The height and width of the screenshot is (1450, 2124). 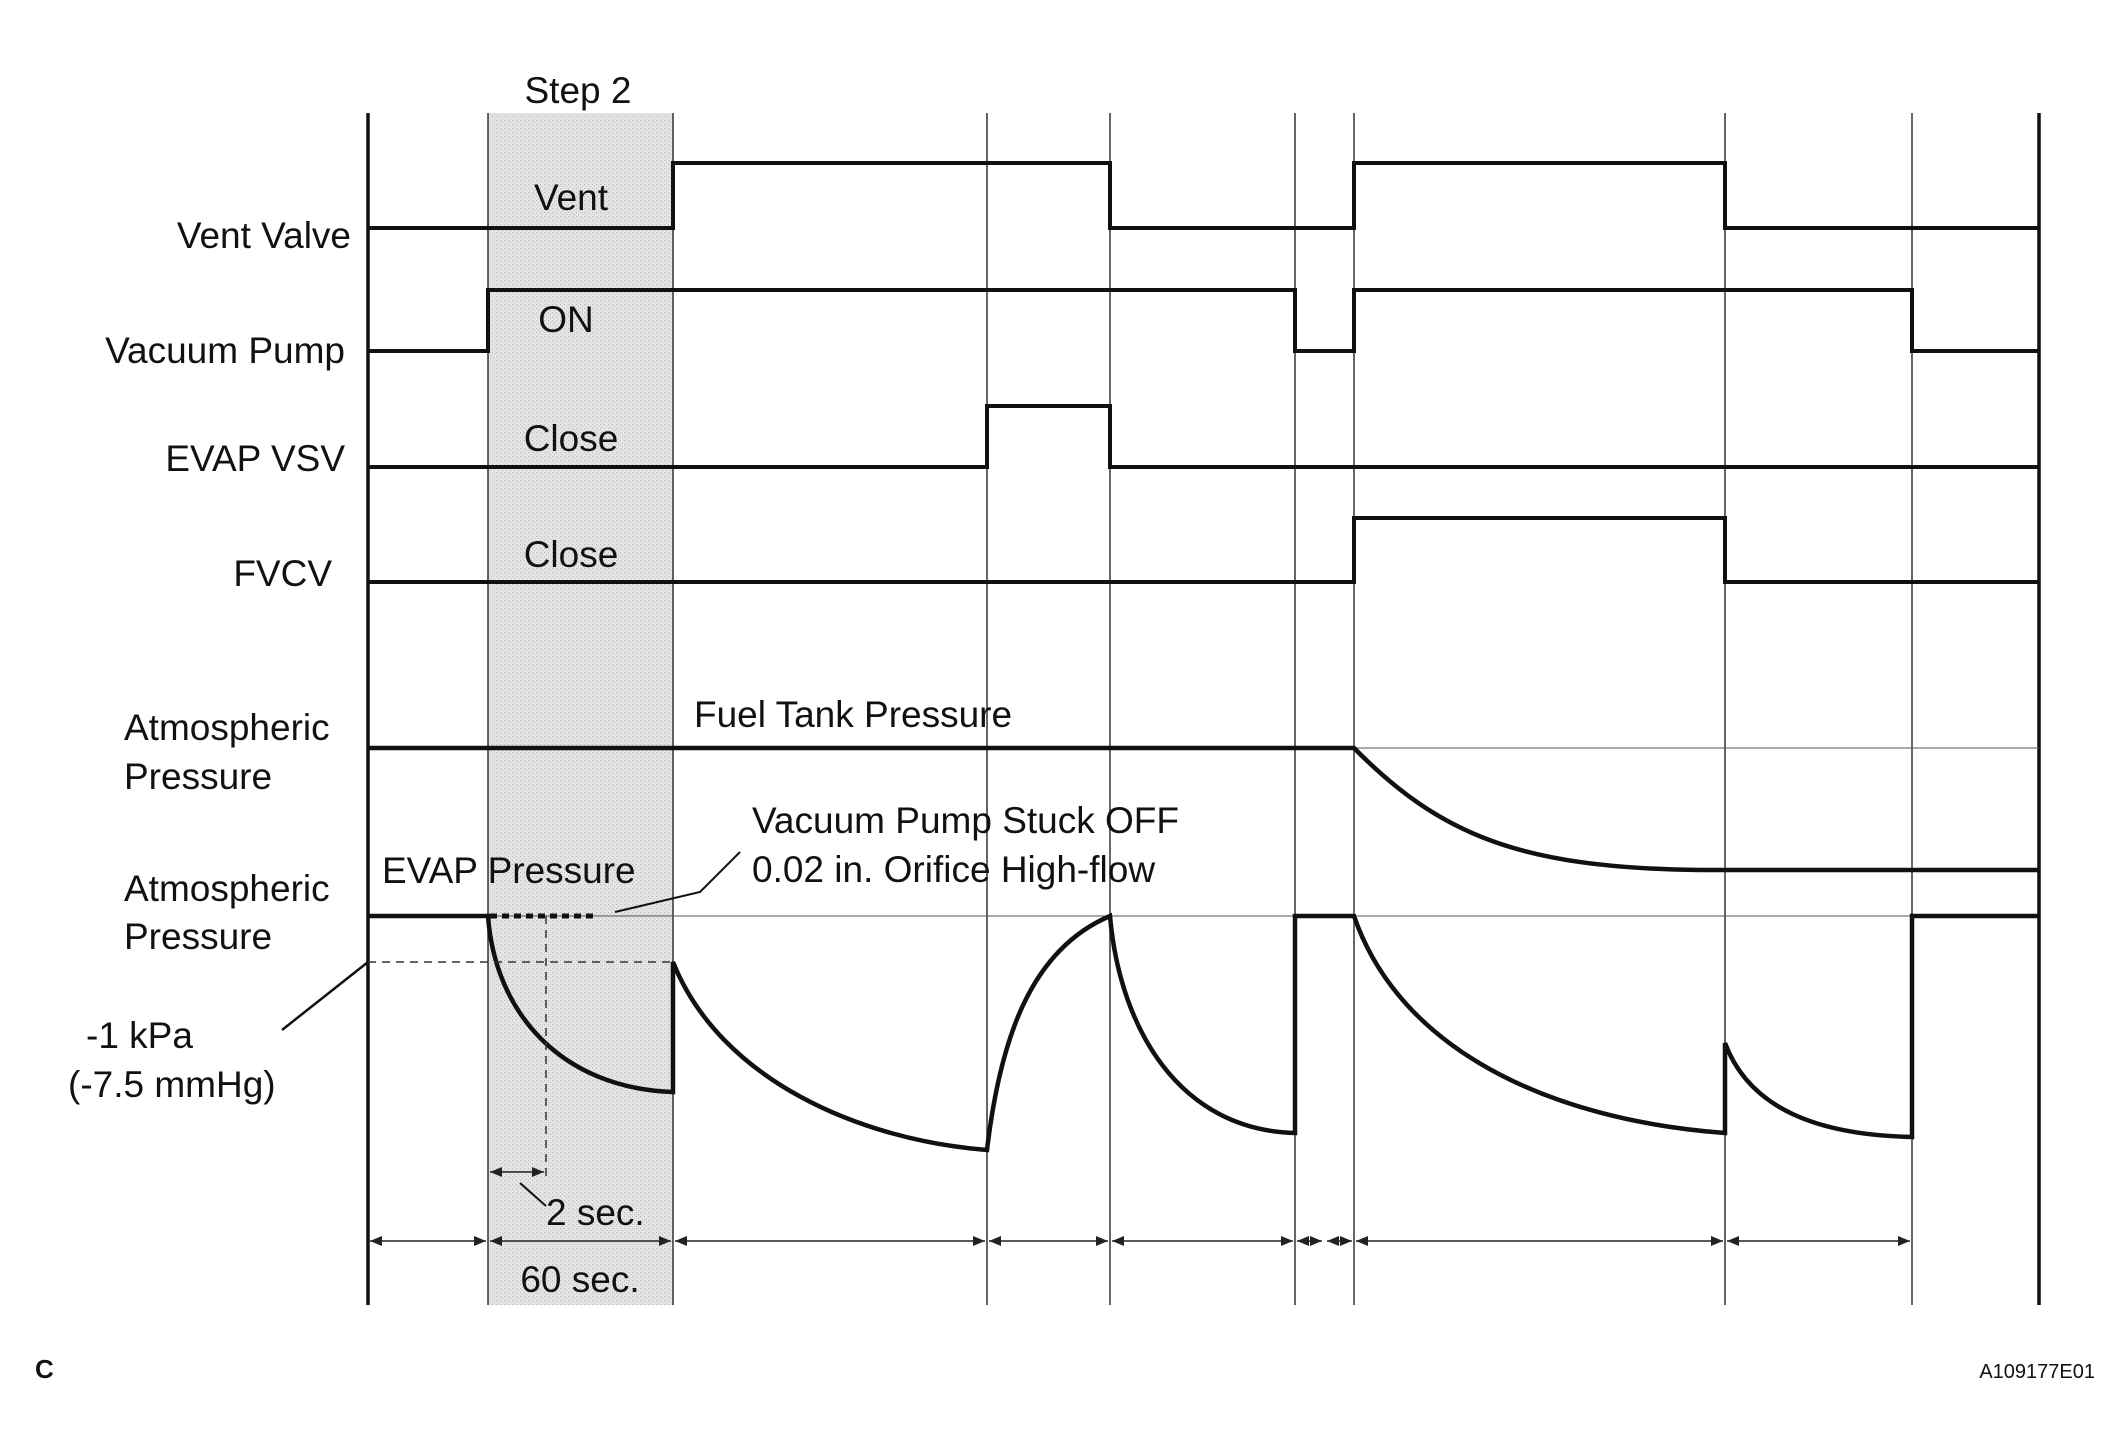 What do you see at coordinates (264, 235) in the screenshot?
I see `vent-valve-label: Vent Valve` at bounding box center [264, 235].